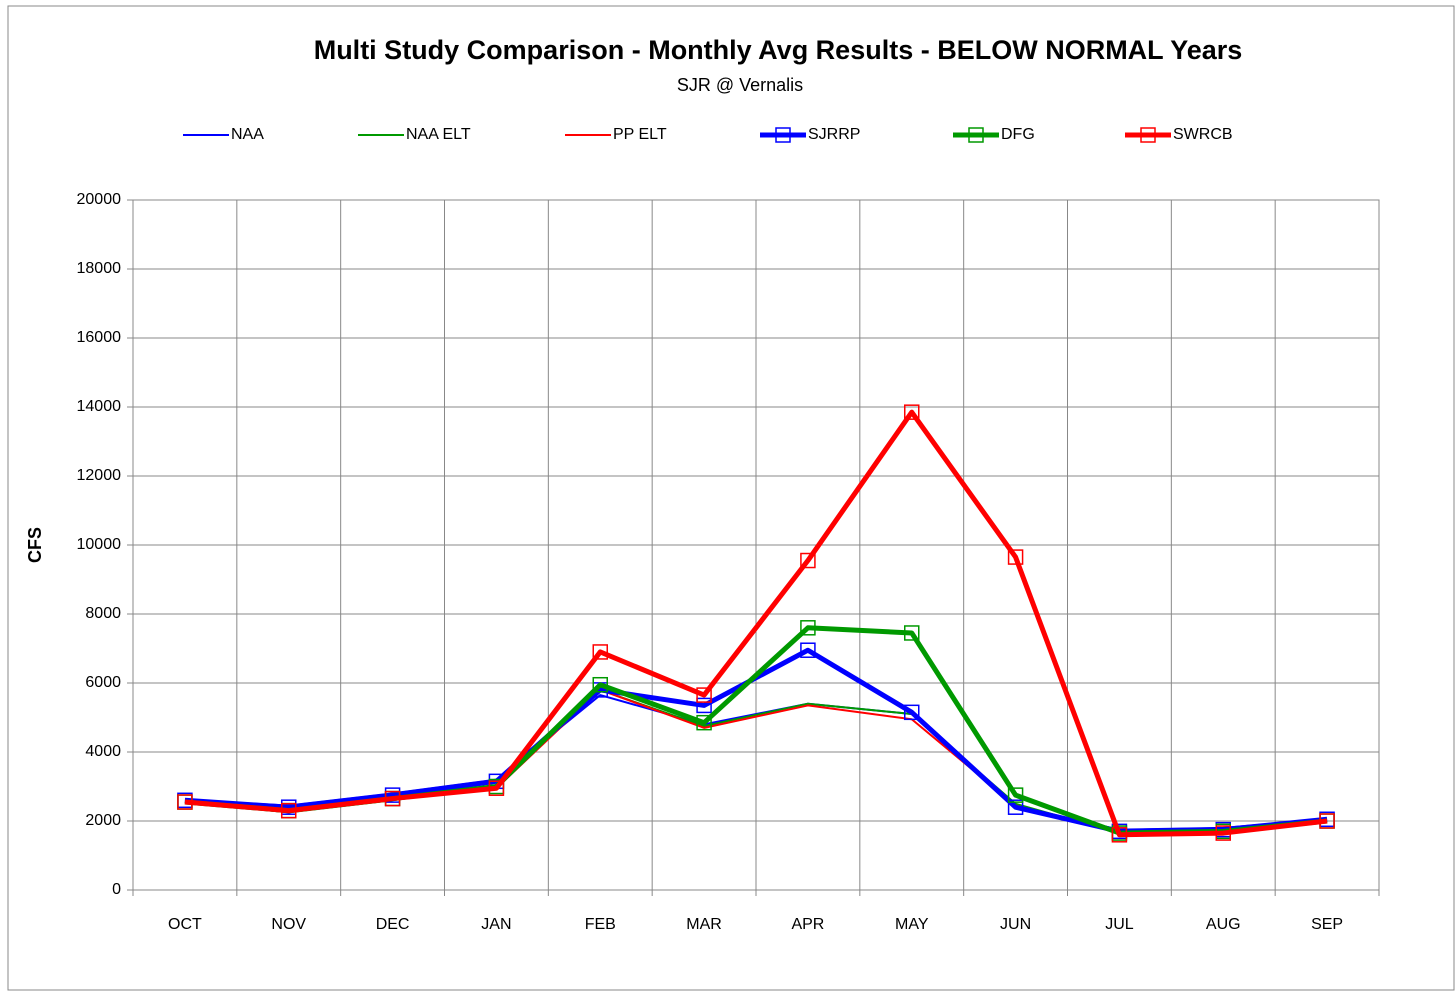  What do you see at coordinates (99, 337) in the screenshot?
I see `y-tick-label: 16000` at bounding box center [99, 337].